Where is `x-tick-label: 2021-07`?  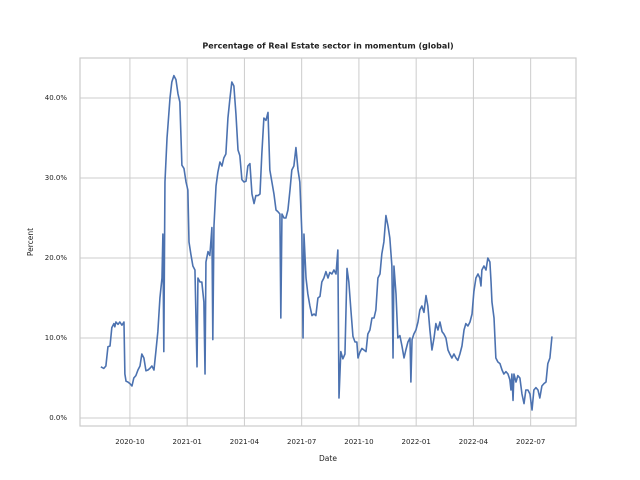 x-tick-label: 2021-07 is located at coordinates (301, 442).